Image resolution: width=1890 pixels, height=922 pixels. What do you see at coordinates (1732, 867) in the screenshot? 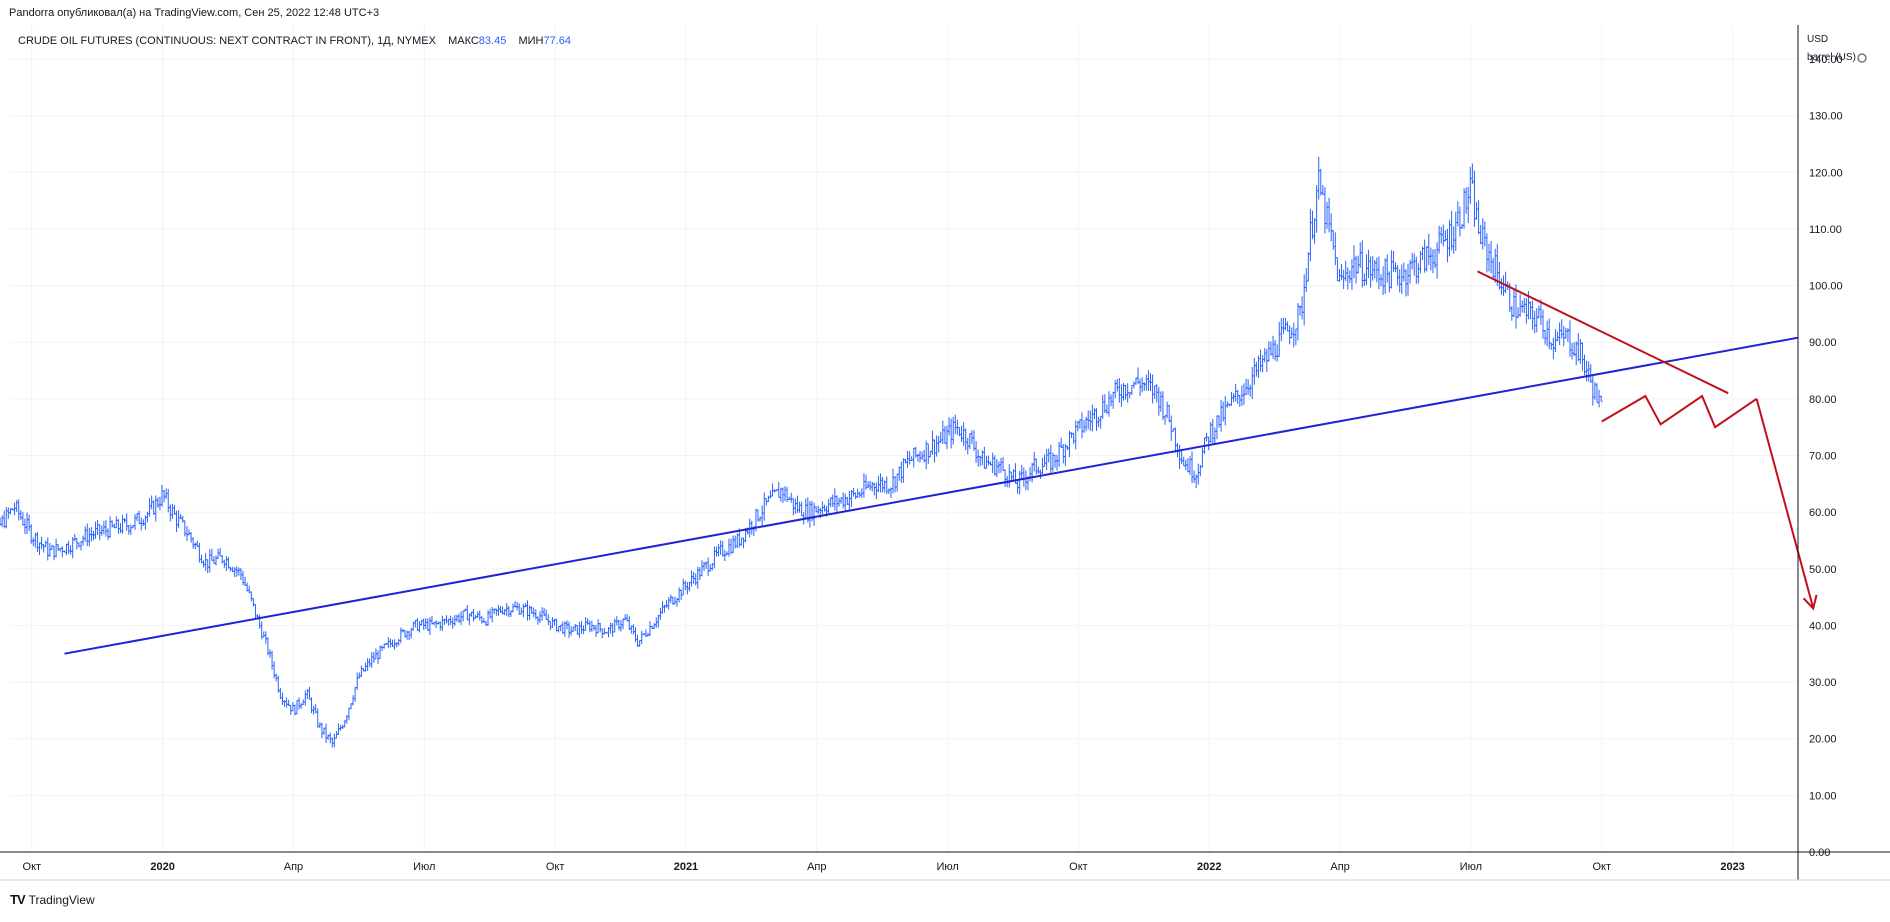
I see `x-tick-label: 2023` at bounding box center [1732, 867].